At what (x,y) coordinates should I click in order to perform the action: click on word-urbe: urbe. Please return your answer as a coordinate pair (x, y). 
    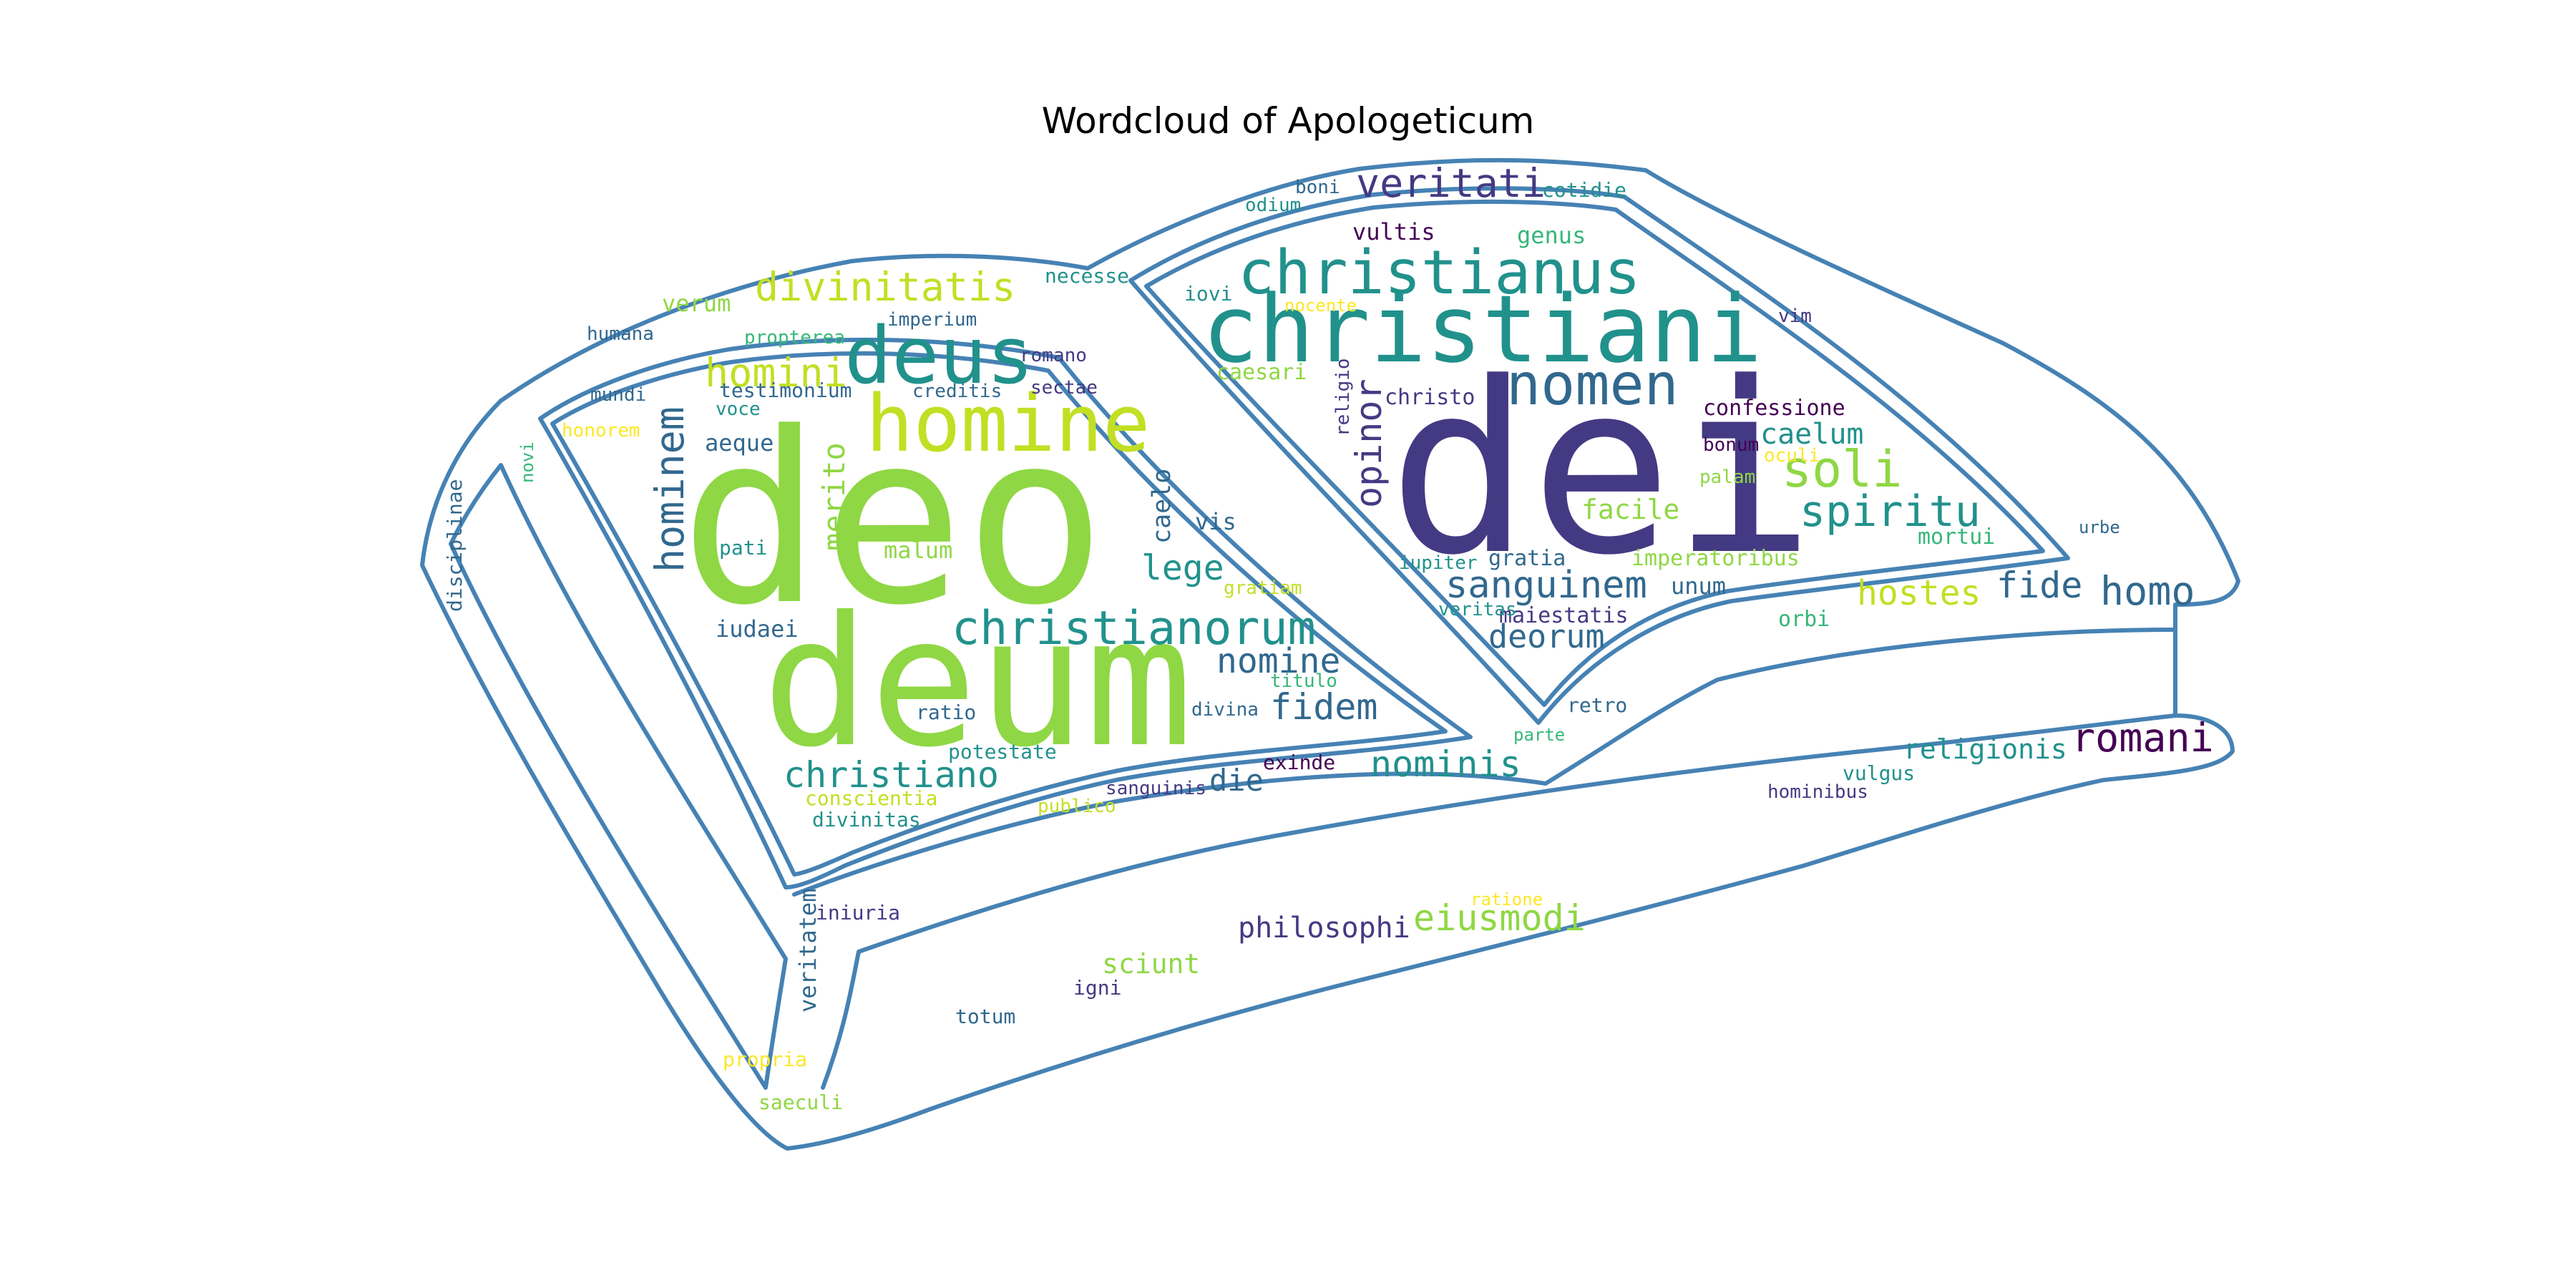
    Looking at the image, I should click on (2099, 527).